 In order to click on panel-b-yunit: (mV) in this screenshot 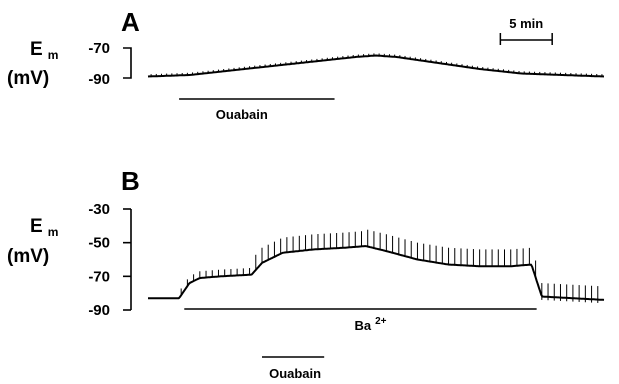, I will do `click(28, 256)`.